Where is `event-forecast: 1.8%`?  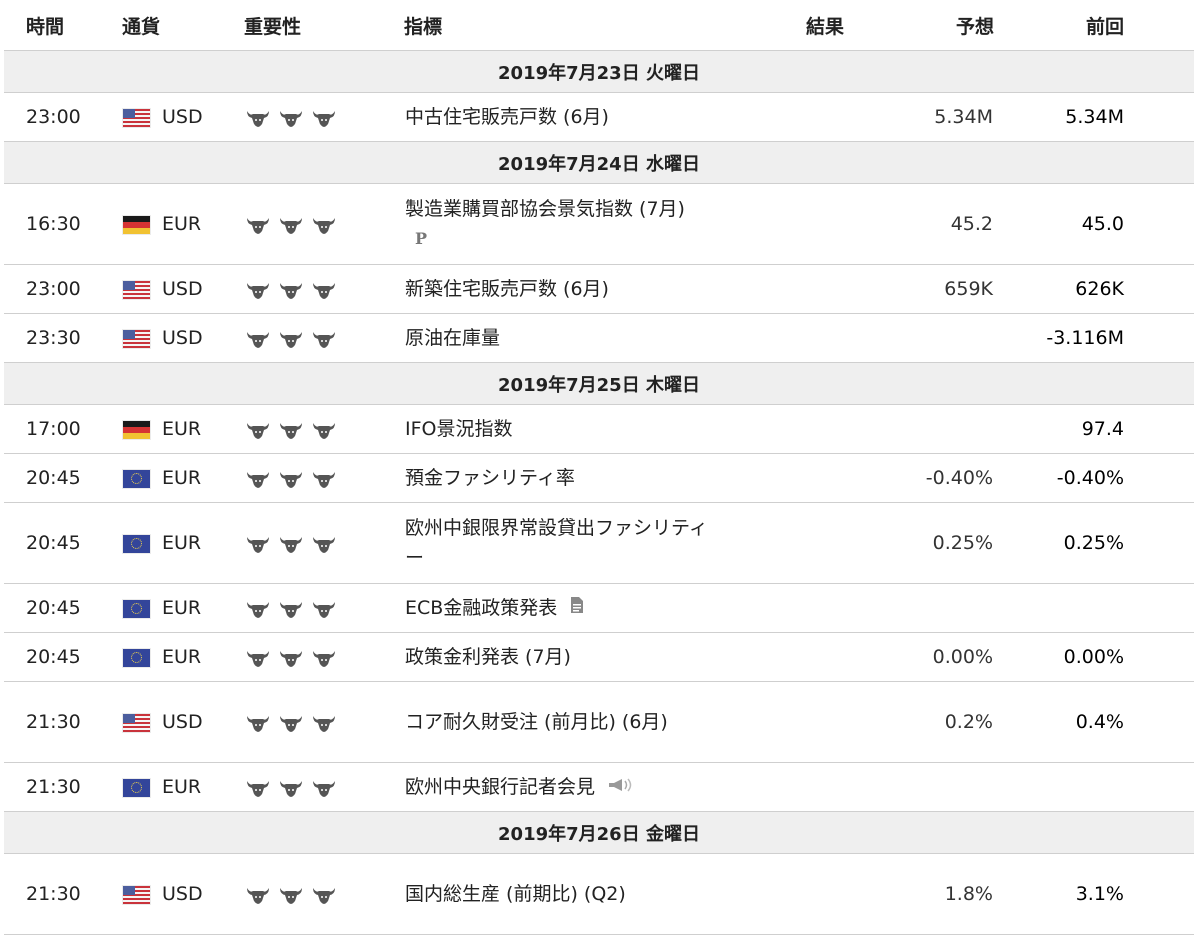
event-forecast: 1.8% is located at coordinates (934, 894).